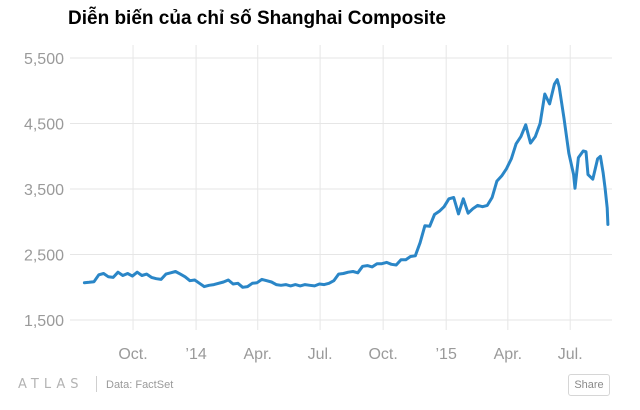 The height and width of the screenshot is (410, 640). Describe the element at coordinates (195, 354) in the screenshot. I see `x-tick-label: ’14` at that location.